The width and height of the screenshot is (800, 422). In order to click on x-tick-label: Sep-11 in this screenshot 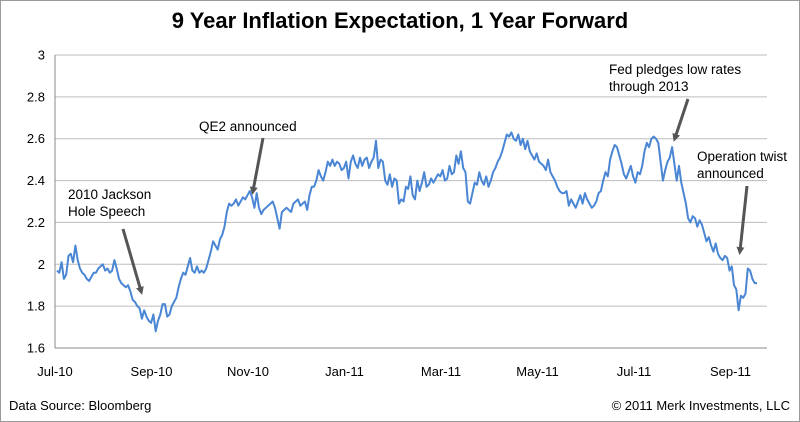, I will do `click(730, 371)`.